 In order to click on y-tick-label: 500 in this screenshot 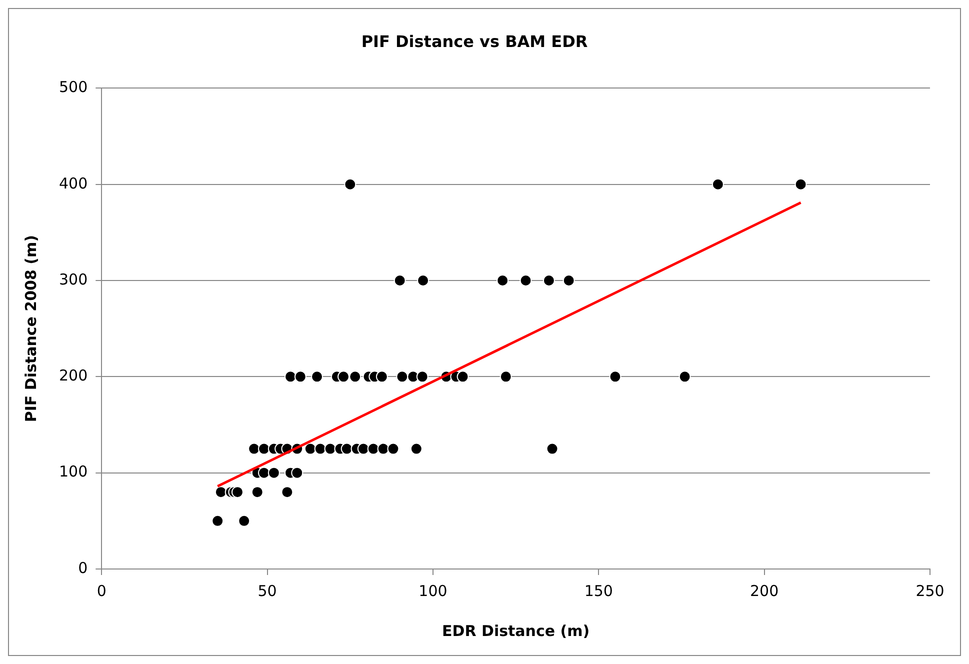, I will do `click(73, 87)`.